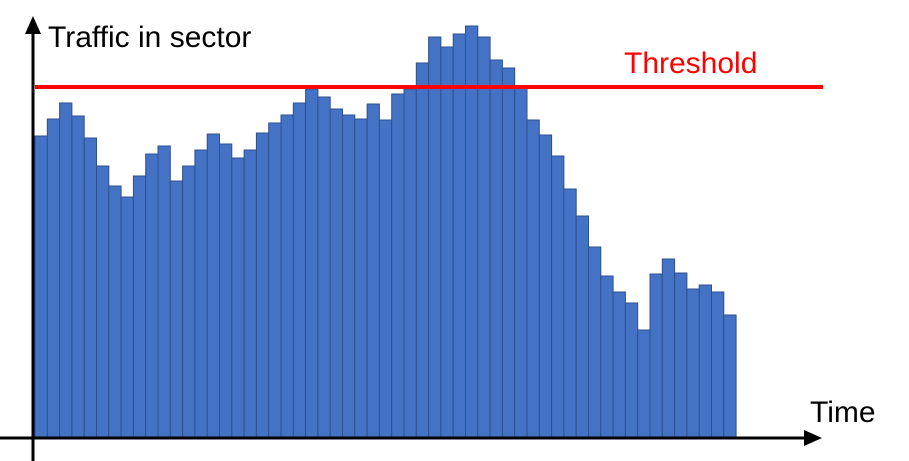  What do you see at coordinates (813, 438) in the screenshot?
I see `x-axis-arrow` at bounding box center [813, 438].